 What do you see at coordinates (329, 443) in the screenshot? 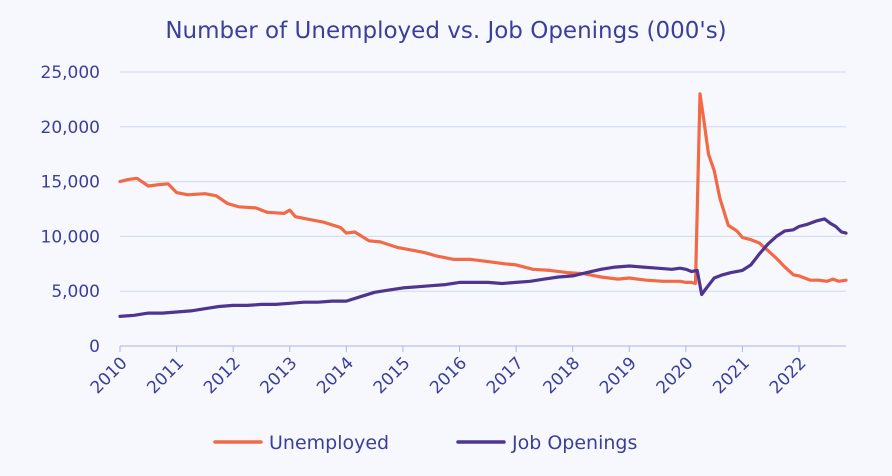
I see `legend-label-unemployed: Unemployed` at bounding box center [329, 443].